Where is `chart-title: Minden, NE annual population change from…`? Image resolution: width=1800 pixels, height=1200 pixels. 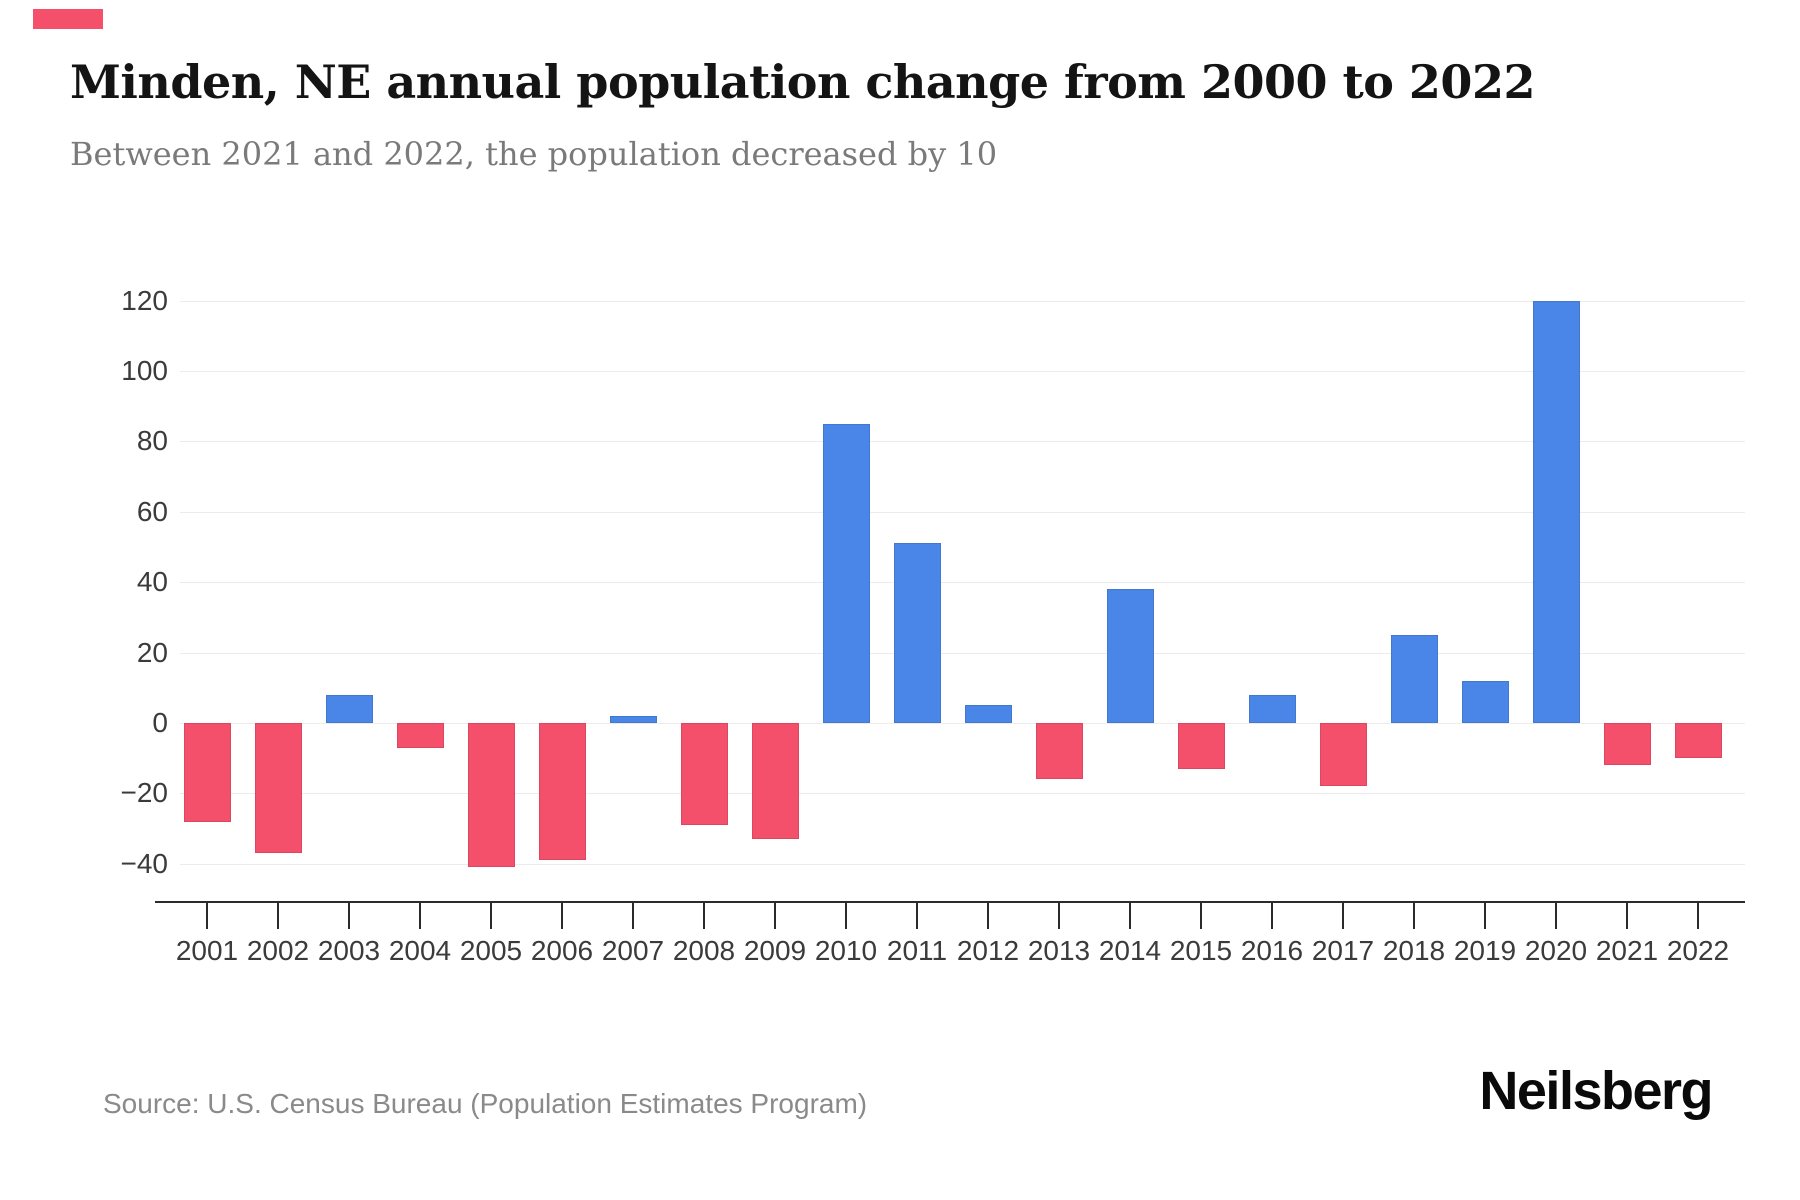
chart-title: Minden, NE annual population change from… is located at coordinates (802, 82).